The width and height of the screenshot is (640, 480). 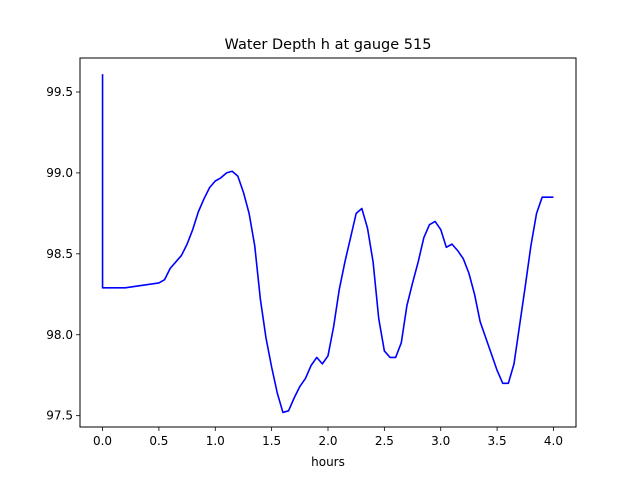 I want to click on x-tick-label: 3.0, so click(x=440, y=441).